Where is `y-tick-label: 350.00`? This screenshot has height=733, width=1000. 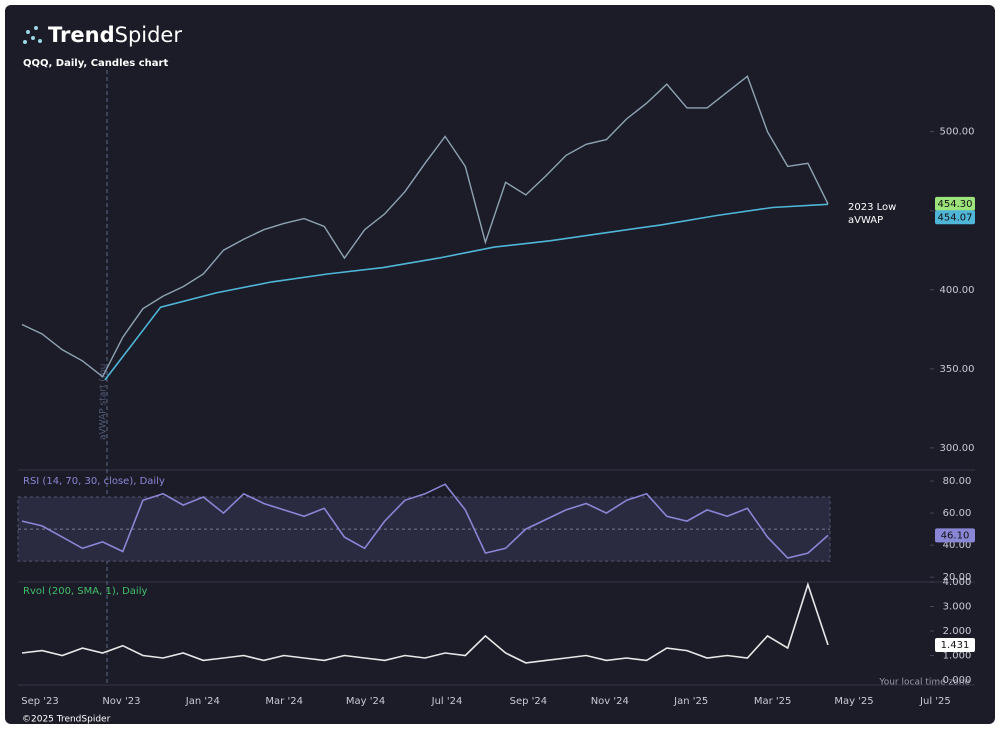 y-tick-label: 350.00 is located at coordinates (957, 369).